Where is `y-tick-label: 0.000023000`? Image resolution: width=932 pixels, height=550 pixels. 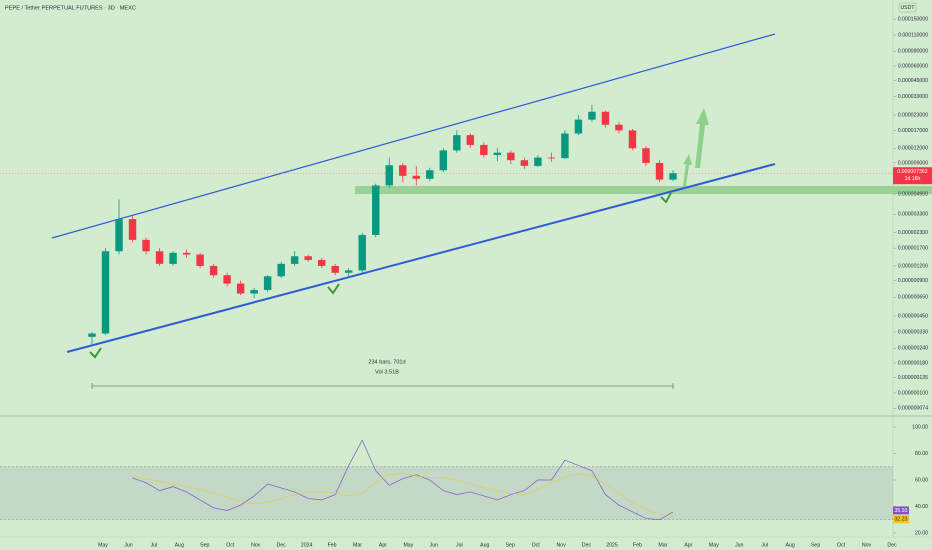 y-tick-label: 0.000023000 is located at coordinates (913, 115).